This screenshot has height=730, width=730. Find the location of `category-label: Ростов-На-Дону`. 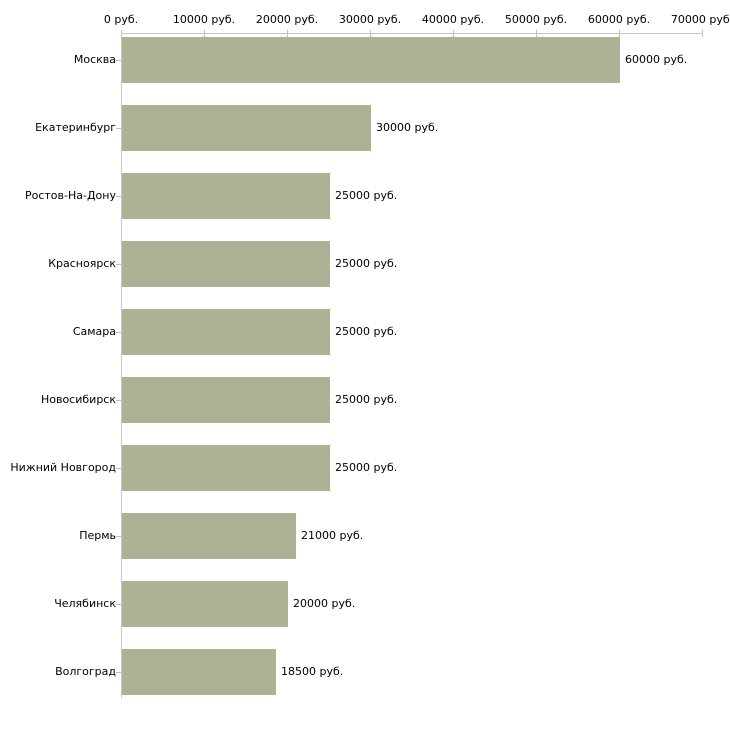

category-label: Ростов-На-Дону is located at coordinates (70, 195).